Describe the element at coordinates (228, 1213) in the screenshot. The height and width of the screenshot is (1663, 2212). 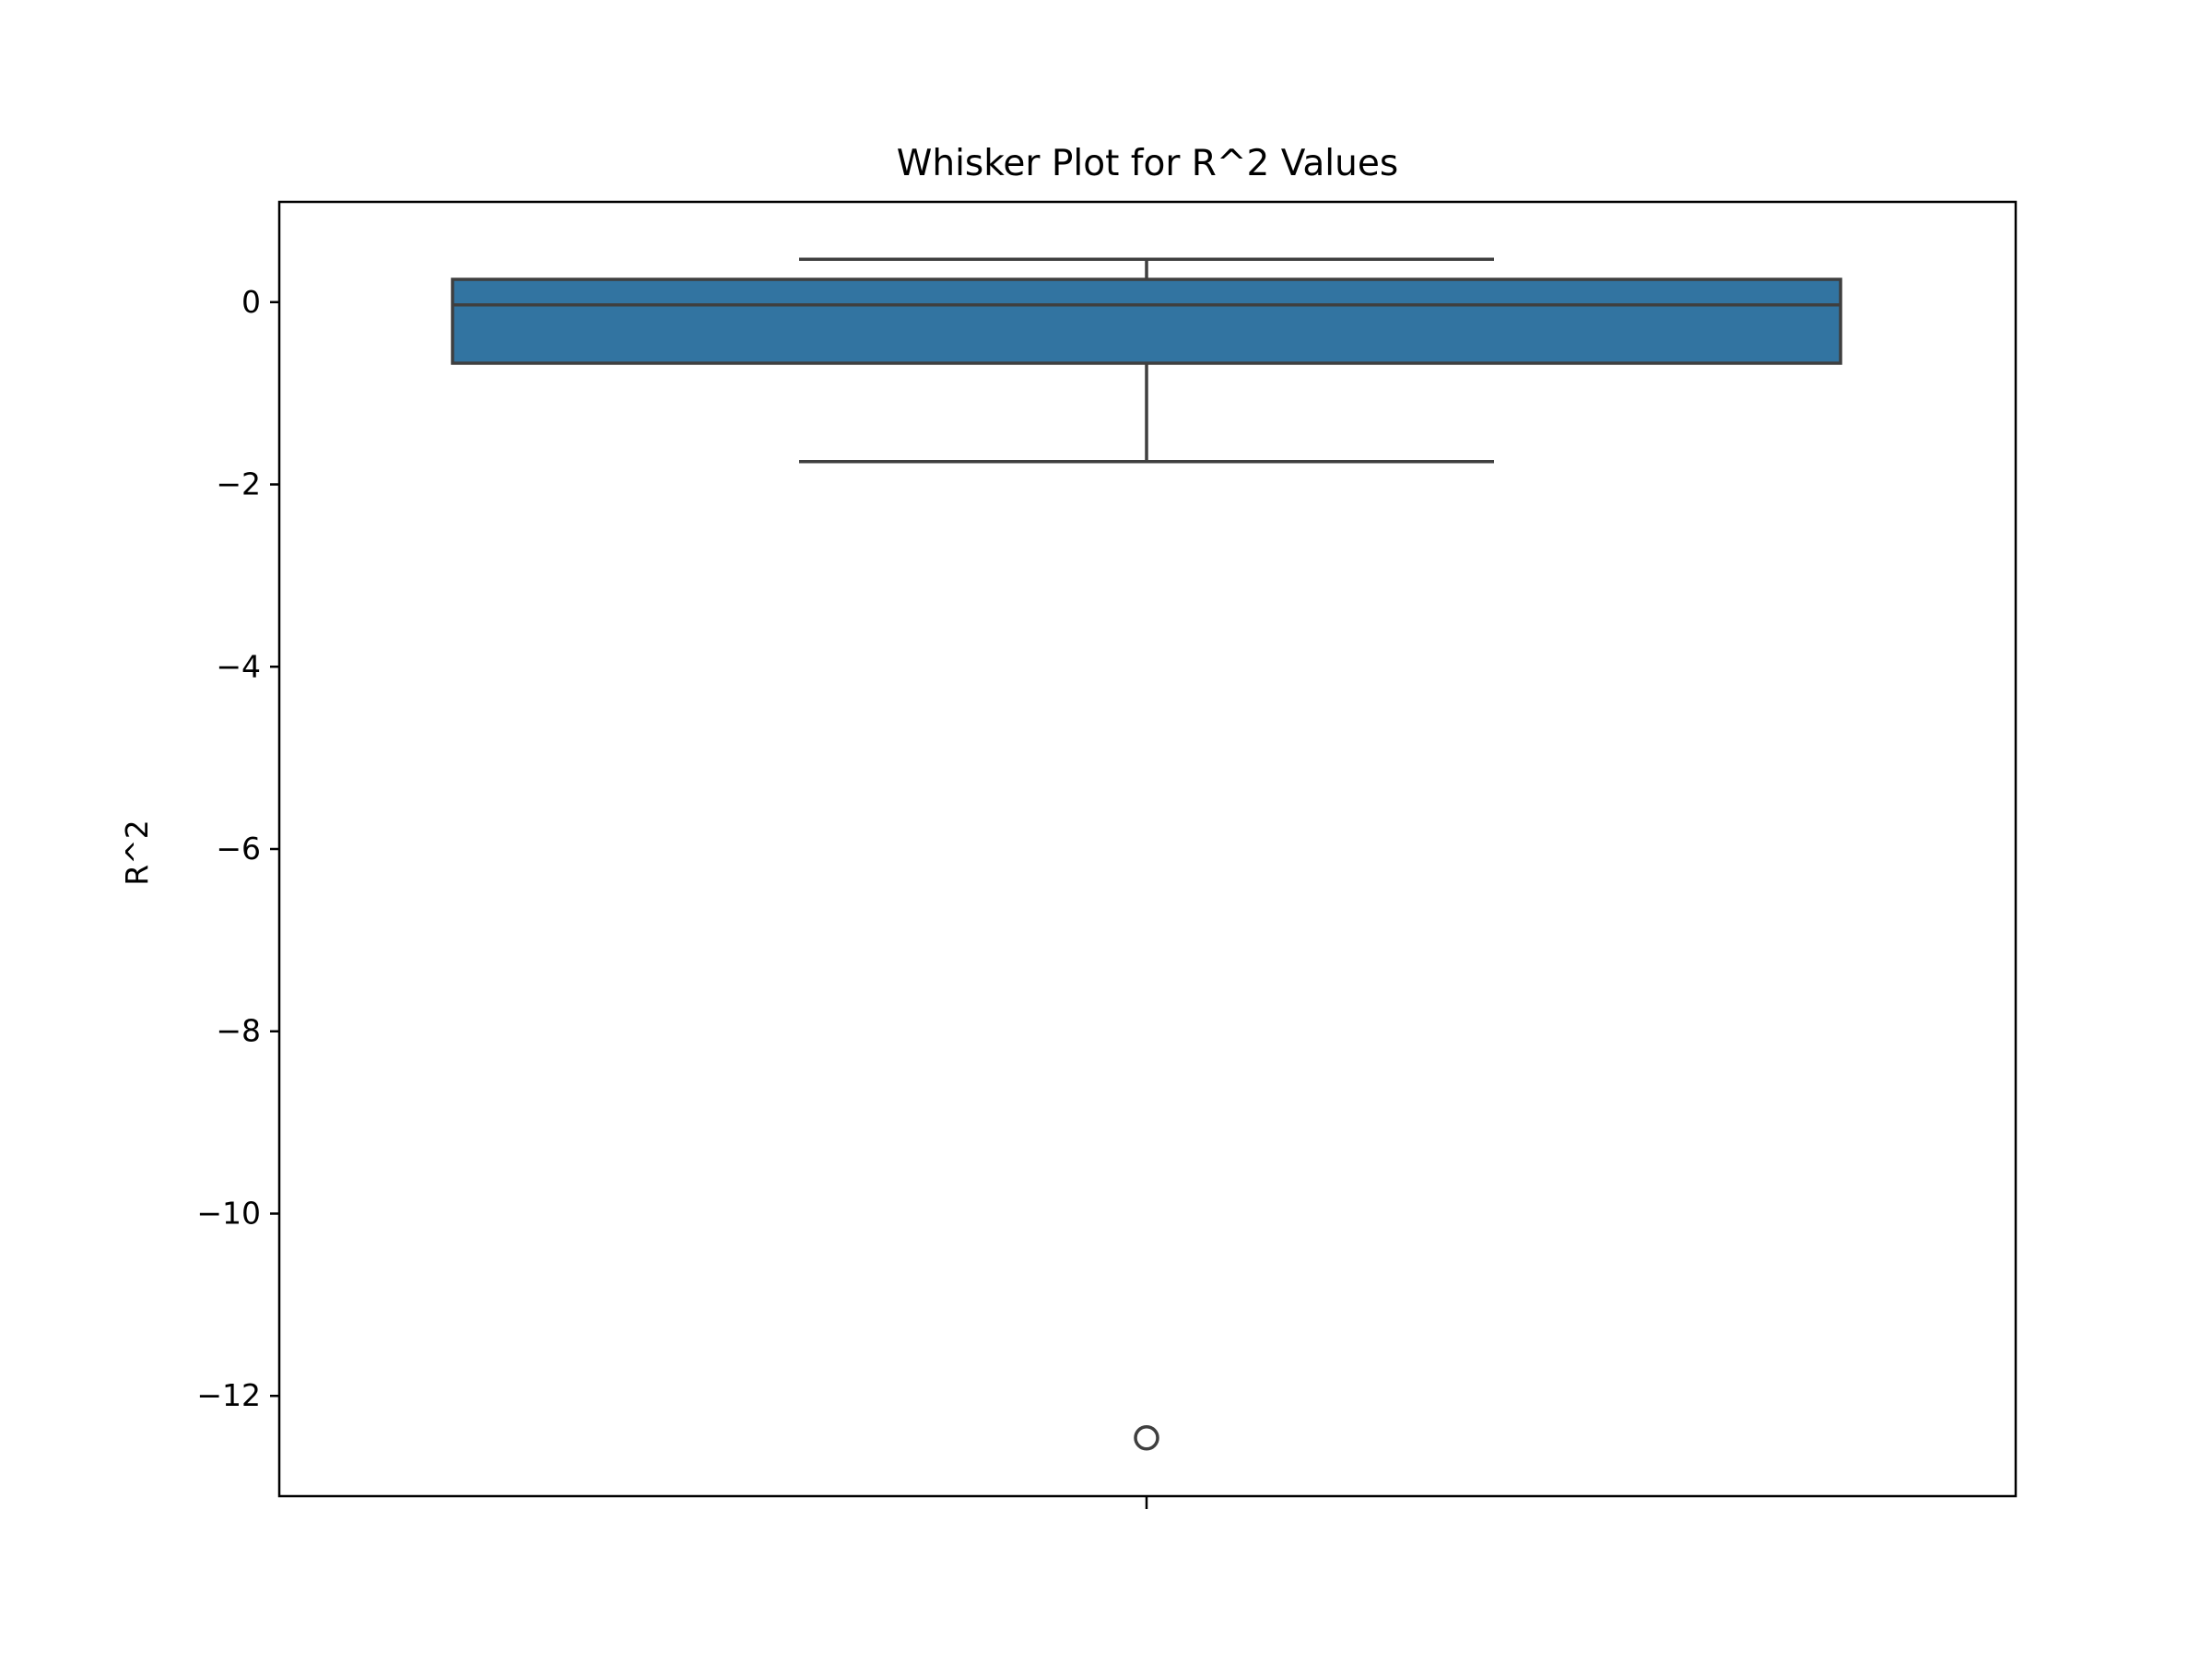
I see `y-tick-label: −10` at that location.